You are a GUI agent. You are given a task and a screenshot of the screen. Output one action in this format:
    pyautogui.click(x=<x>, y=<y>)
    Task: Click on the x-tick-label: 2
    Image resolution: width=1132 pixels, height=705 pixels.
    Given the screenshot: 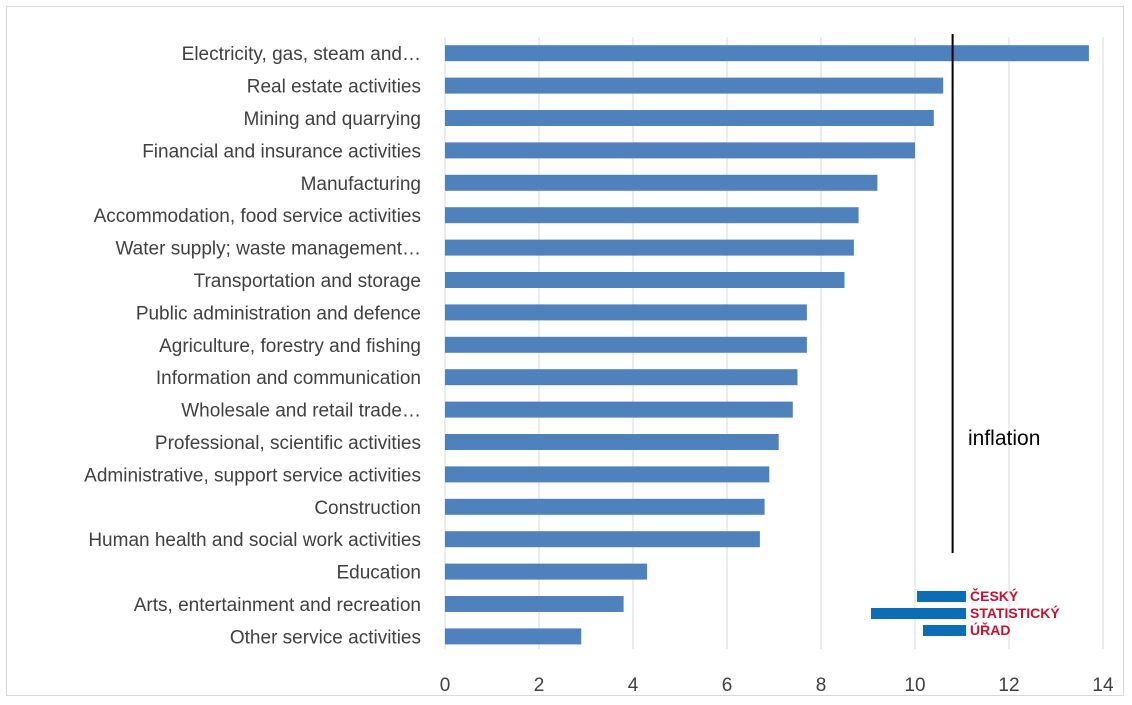 What is the action you would take?
    pyautogui.click(x=539, y=685)
    